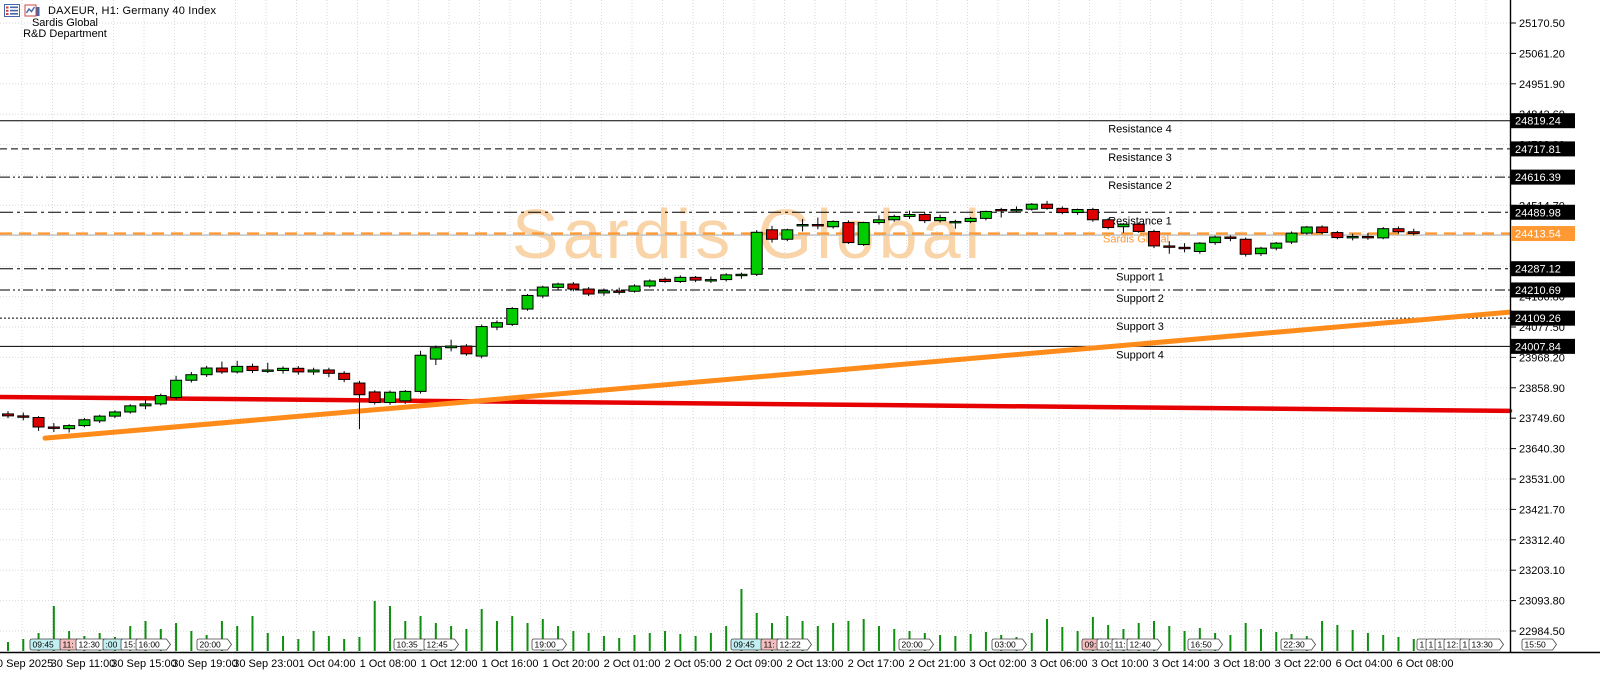 This screenshot has width=1600, height=680. What do you see at coordinates (1364, 664) in the screenshot?
I see `time-label: 6 Oct 04:00` at bounding box center [1364, 664].